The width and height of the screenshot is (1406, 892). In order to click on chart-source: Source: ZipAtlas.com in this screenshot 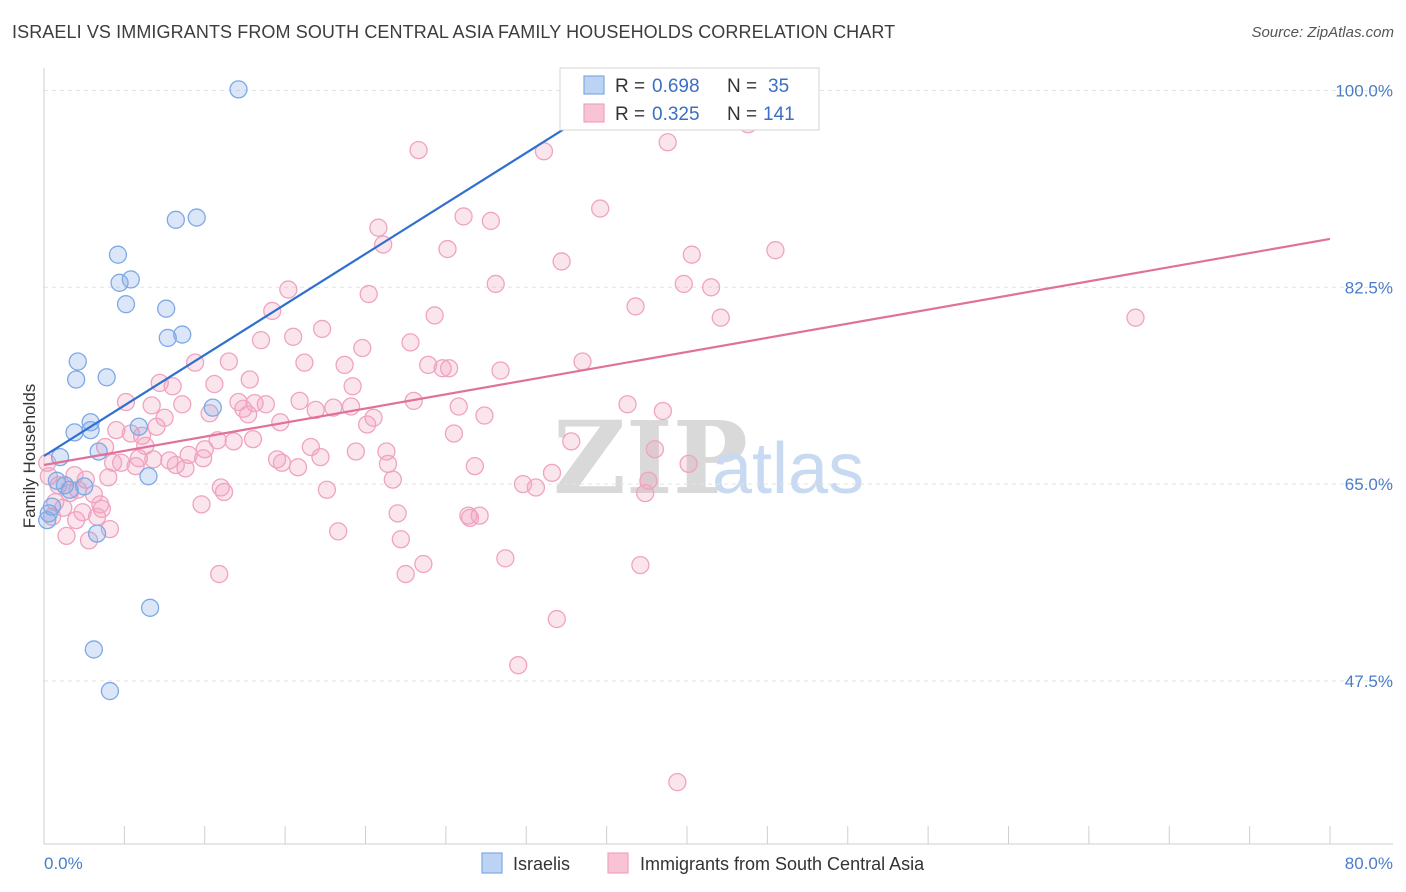, I will do `click(1322, 32)`.